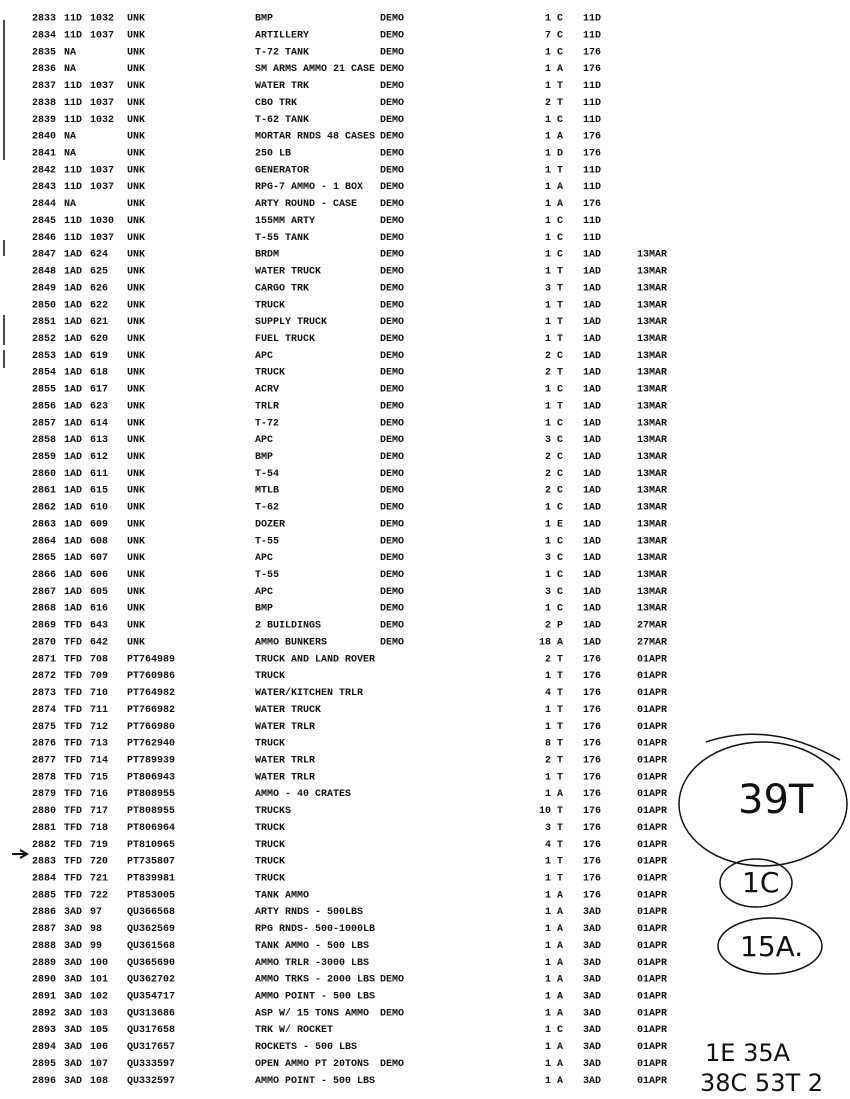 The image size is (850, 1099). Describe the element at coordinates (102, 36) in the screenshot. I see `cell-unit-no: 1037` at that location.